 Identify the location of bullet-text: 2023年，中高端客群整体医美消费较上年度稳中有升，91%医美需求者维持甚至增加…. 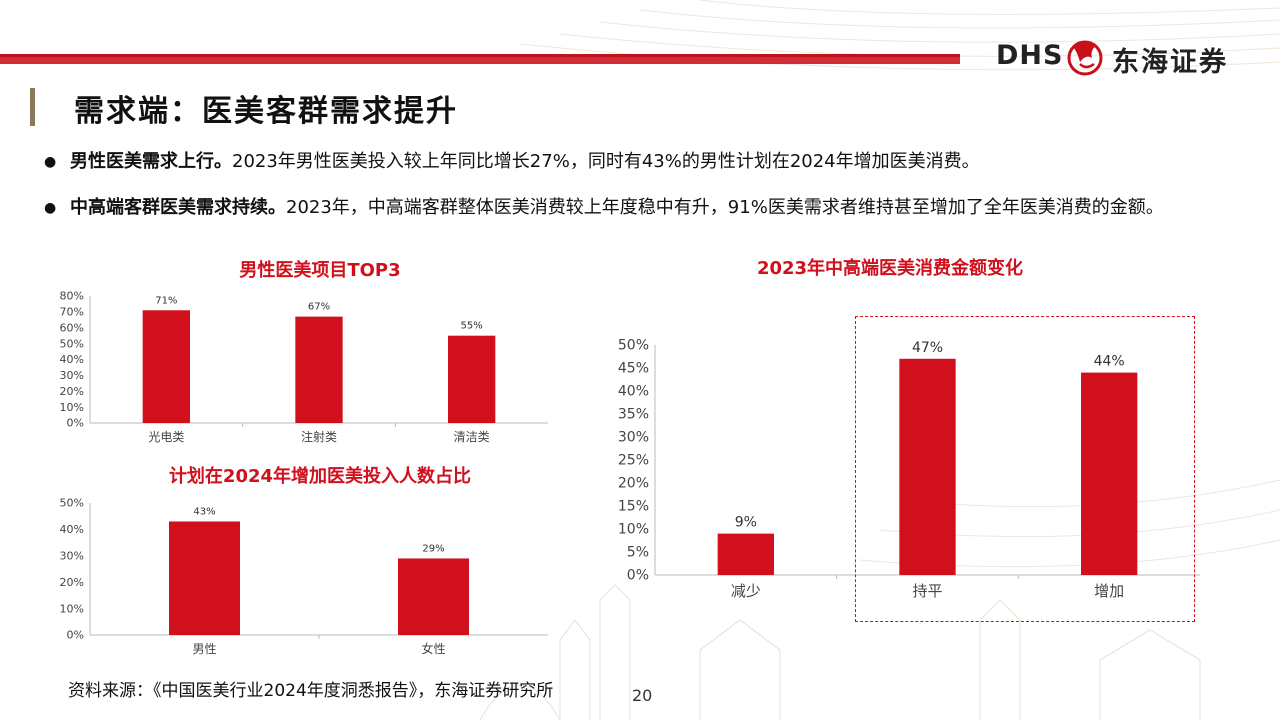
(725, 207).